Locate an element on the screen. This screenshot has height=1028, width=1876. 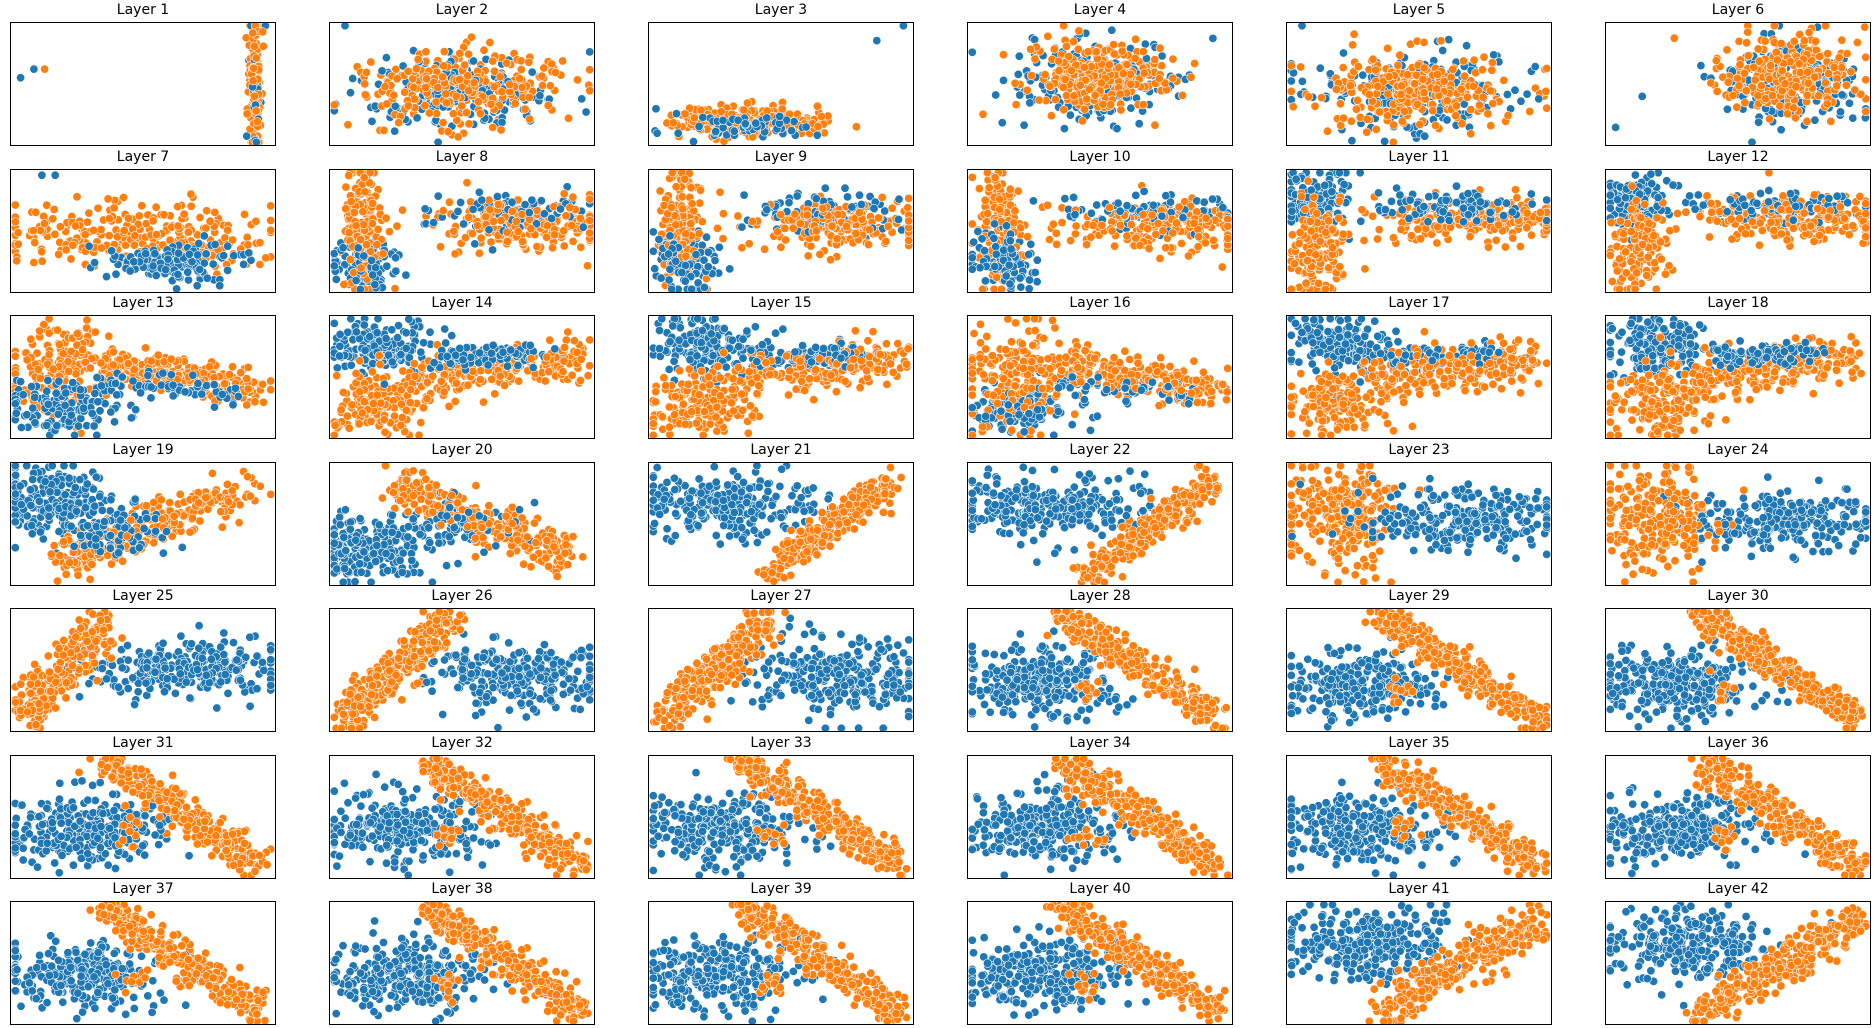
scatter-panel: Layer 1 is located at coordinates (143, 73).